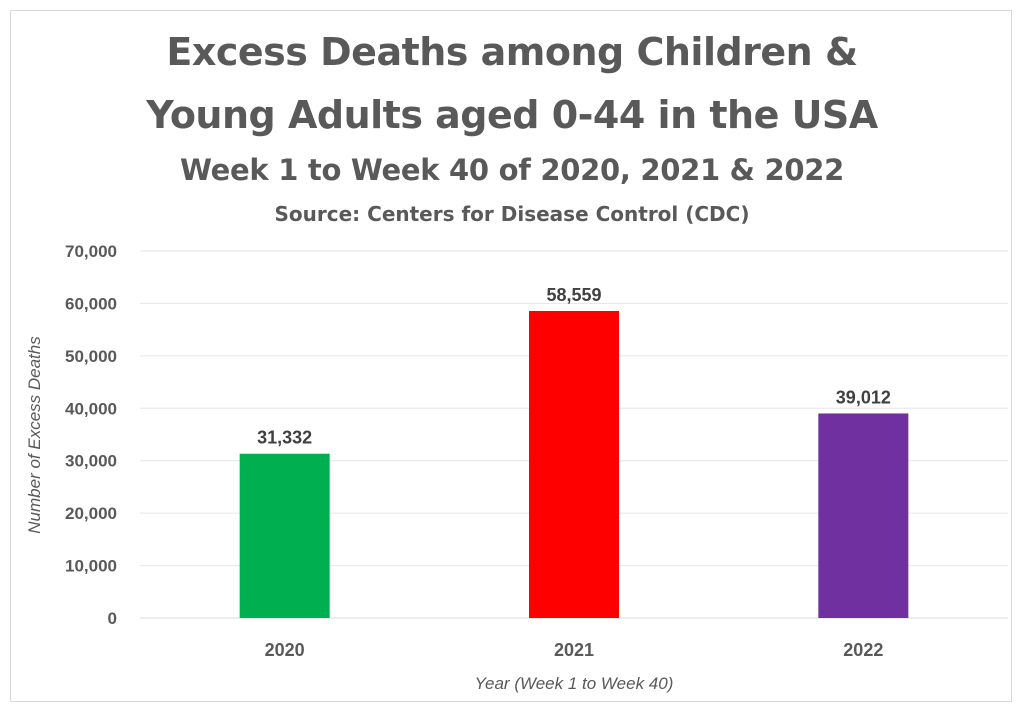 The height and width of the screenshot is (713, 1024). What do you see at coordinates (285, 650) in the screenshot?
I see `x-tick-label-2020: 2020` at bounding box center [285, 650].